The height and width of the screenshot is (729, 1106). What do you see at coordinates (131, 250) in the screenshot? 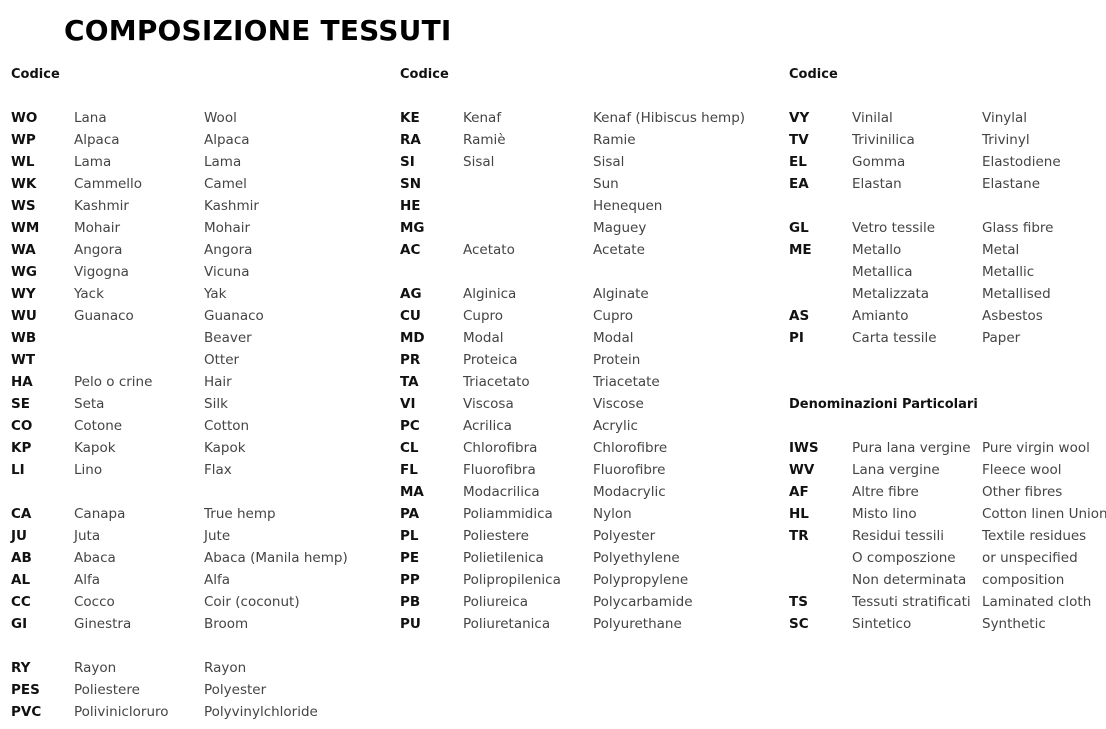
I see `fiber-row: WA Angora Angora` at bounding box center [131, 250].